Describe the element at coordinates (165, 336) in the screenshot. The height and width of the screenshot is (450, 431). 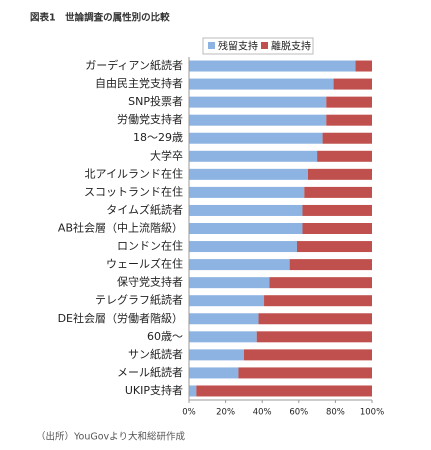
I see `y-tick-label: 60歳～` at that location.